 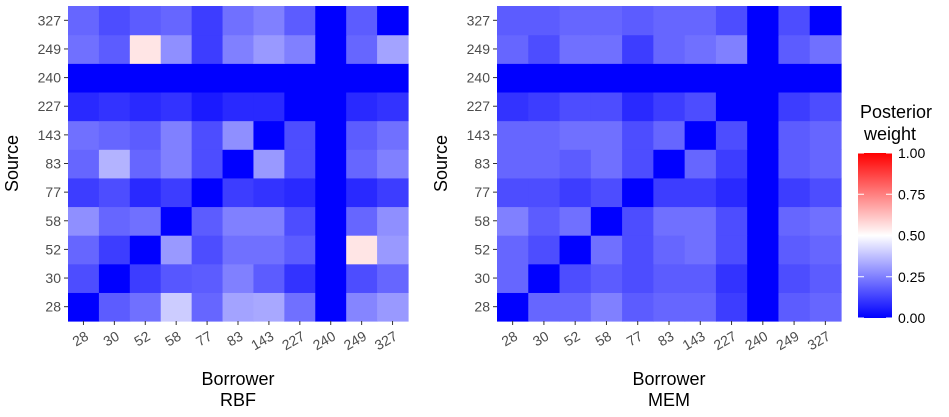 I want to click on y-tick-label: 28, so click(x=482, y=307).